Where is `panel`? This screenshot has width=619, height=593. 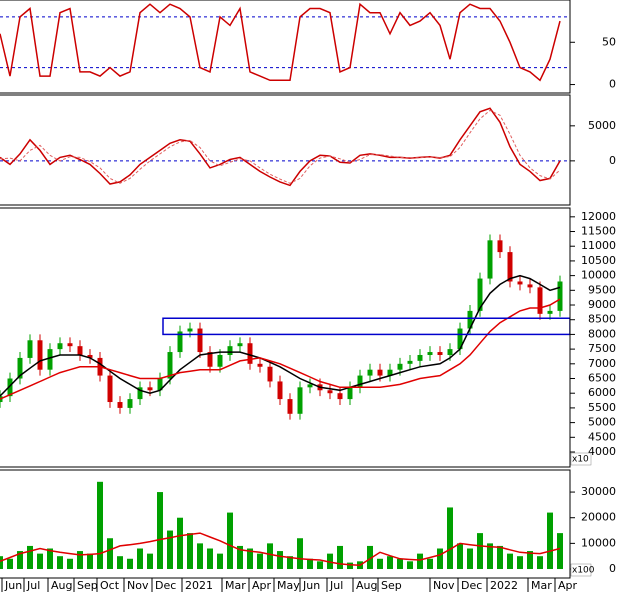
panel is located at coordinates (285, 42).